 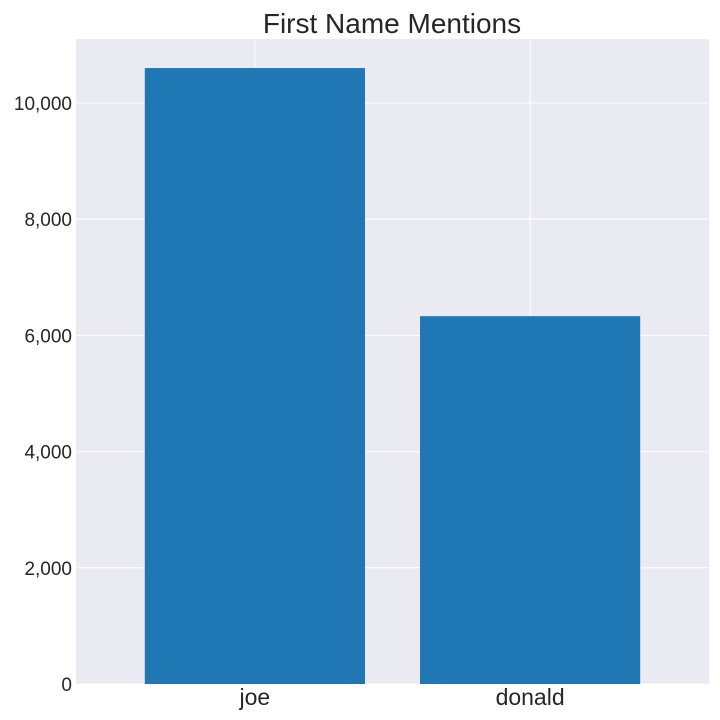 I want to click on y-tick-label: 4,000, so click(x=48, y=453).